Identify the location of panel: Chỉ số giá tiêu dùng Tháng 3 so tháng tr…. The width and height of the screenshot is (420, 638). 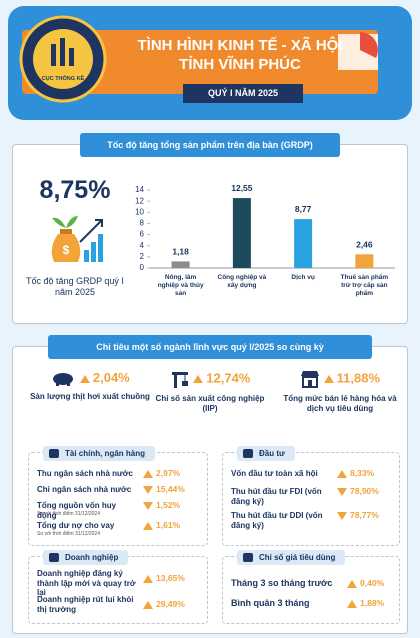
(311, 587).